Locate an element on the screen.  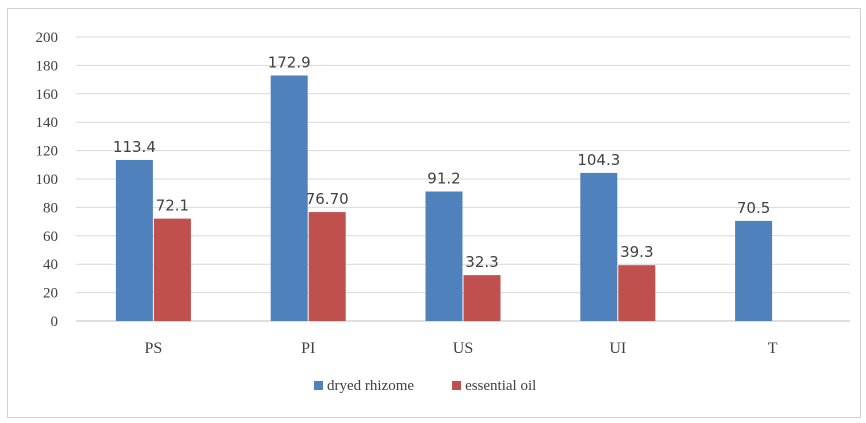
bar-pi-essential-oil is located at coordinates (327, 266).